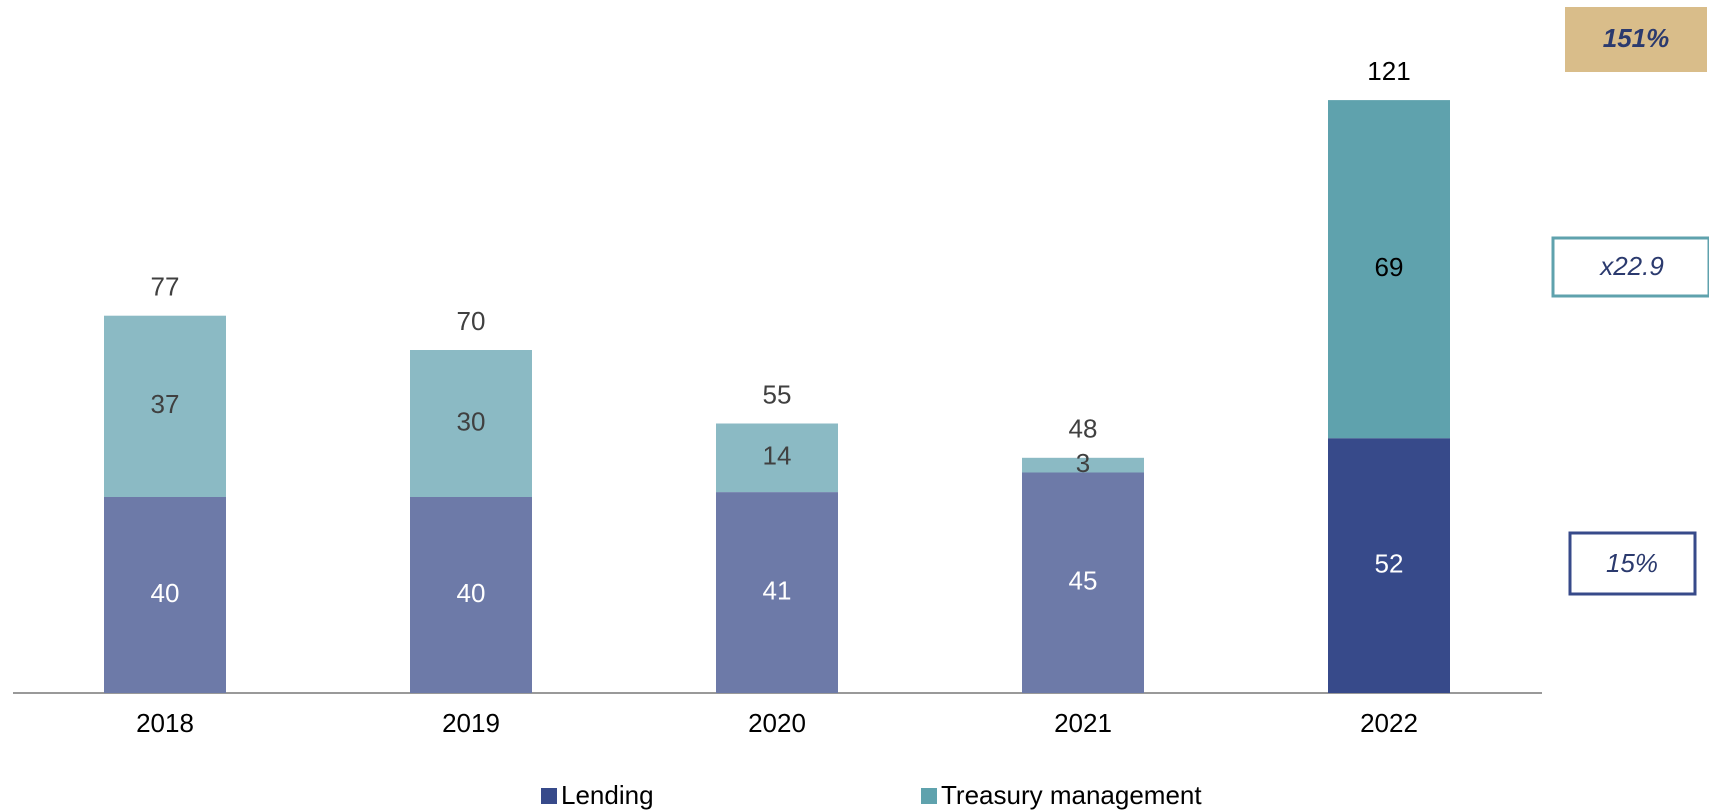  What do you see at coordinates (1083, 429) in the screenshot?
I see `total-label: 48` at bounding box center [1083, 429].